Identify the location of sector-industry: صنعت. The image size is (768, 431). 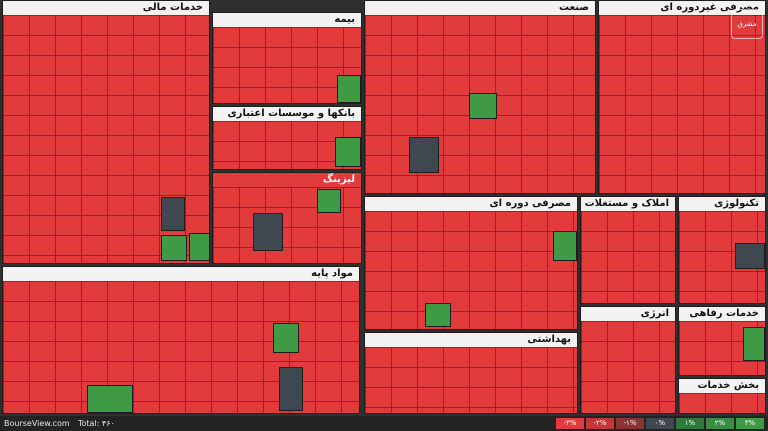
(480, 97).